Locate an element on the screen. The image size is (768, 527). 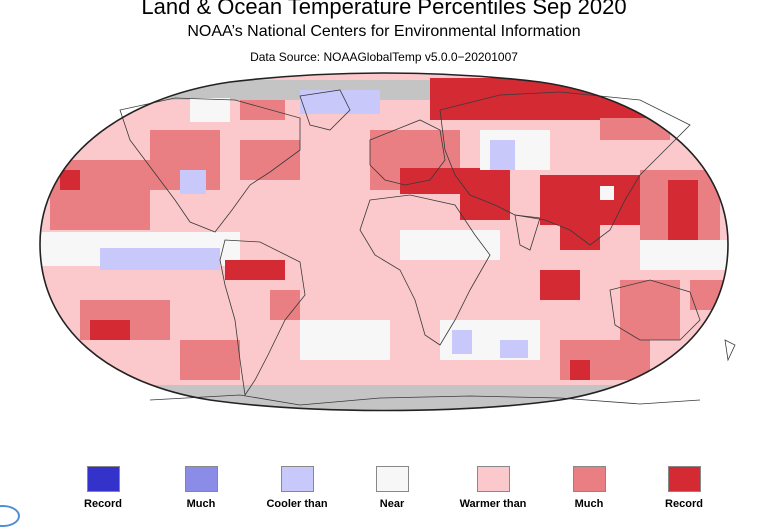
legend-item: Cooler than is located at coordinates (297, 488).